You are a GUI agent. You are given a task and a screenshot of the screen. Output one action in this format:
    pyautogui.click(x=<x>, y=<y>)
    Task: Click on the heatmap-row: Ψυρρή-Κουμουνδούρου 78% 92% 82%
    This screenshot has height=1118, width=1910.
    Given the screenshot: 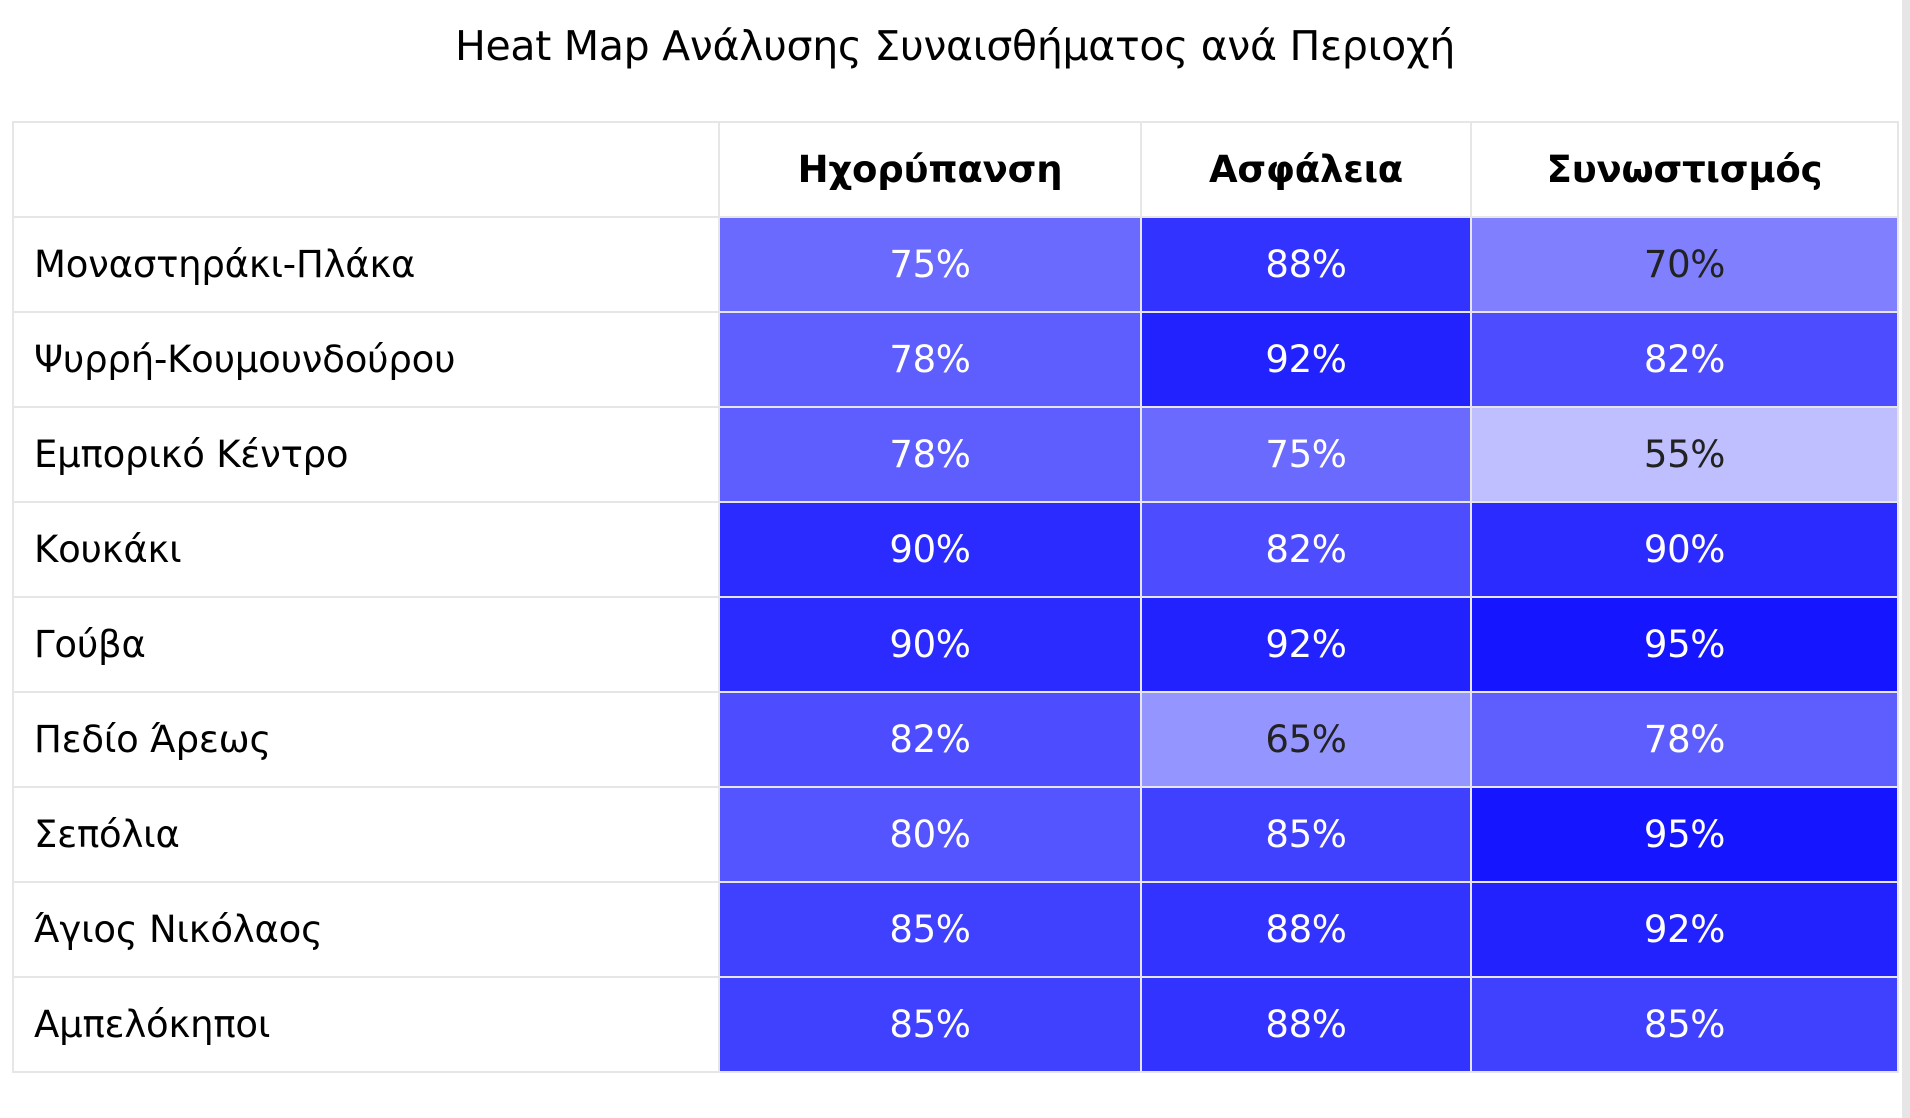 What is the action you would take?
    pyautogui.click(x=955, y=359)
    